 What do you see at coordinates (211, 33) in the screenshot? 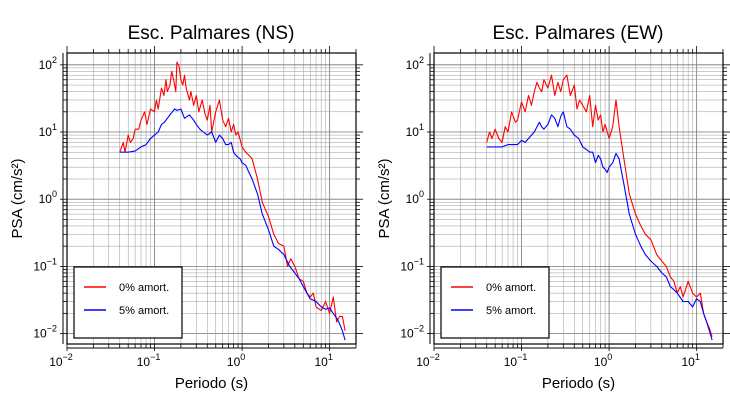
I see `chart-title: Esc. Palmares (NS)` at bounding box center [211, 33].